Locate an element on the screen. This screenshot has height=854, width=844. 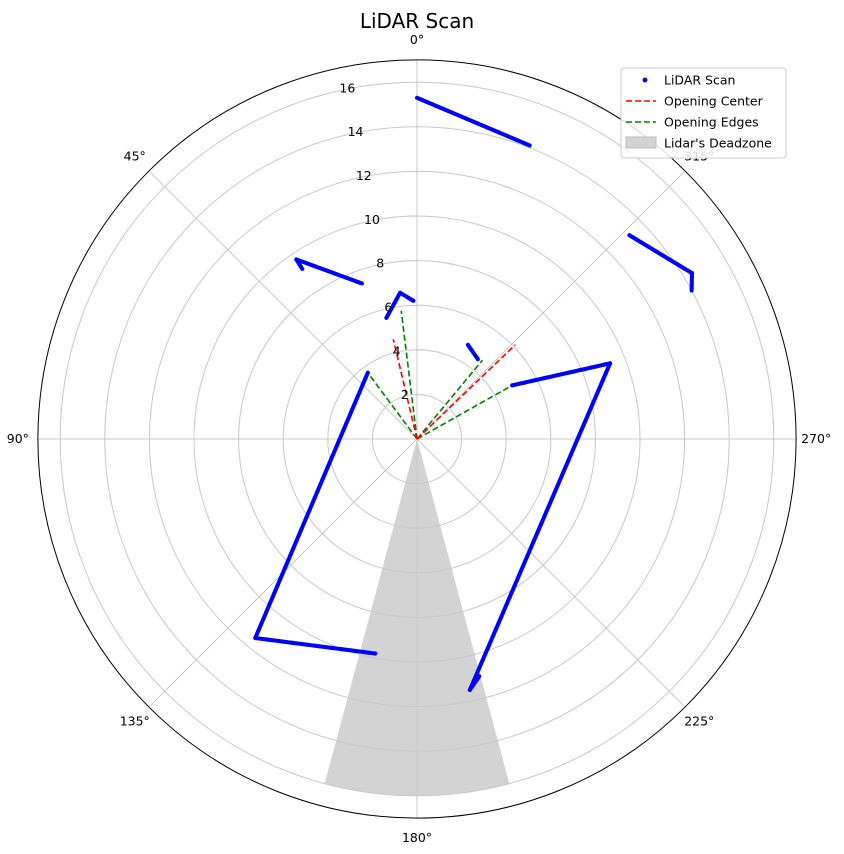
theta-tick-label-0: 0° is located at coordinates (417, 39).